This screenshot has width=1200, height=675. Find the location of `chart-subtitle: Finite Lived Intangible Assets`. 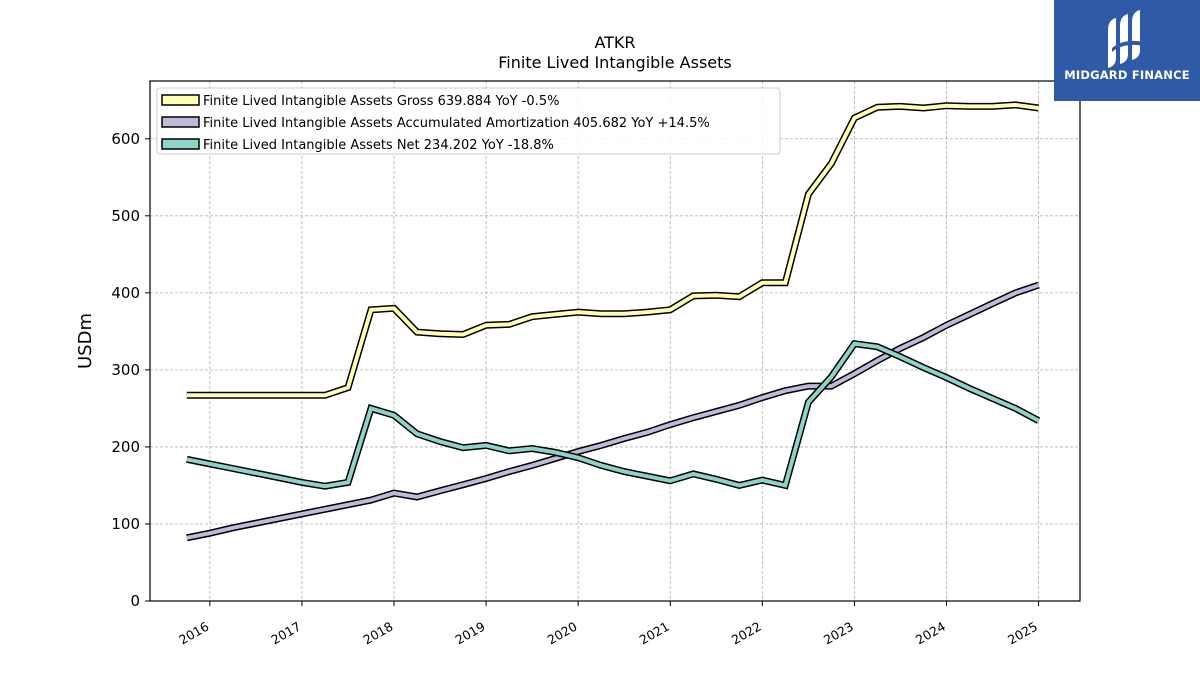

chart-subtitle: Finite Lived Intangible Assets is located at coordinates (614, 62).